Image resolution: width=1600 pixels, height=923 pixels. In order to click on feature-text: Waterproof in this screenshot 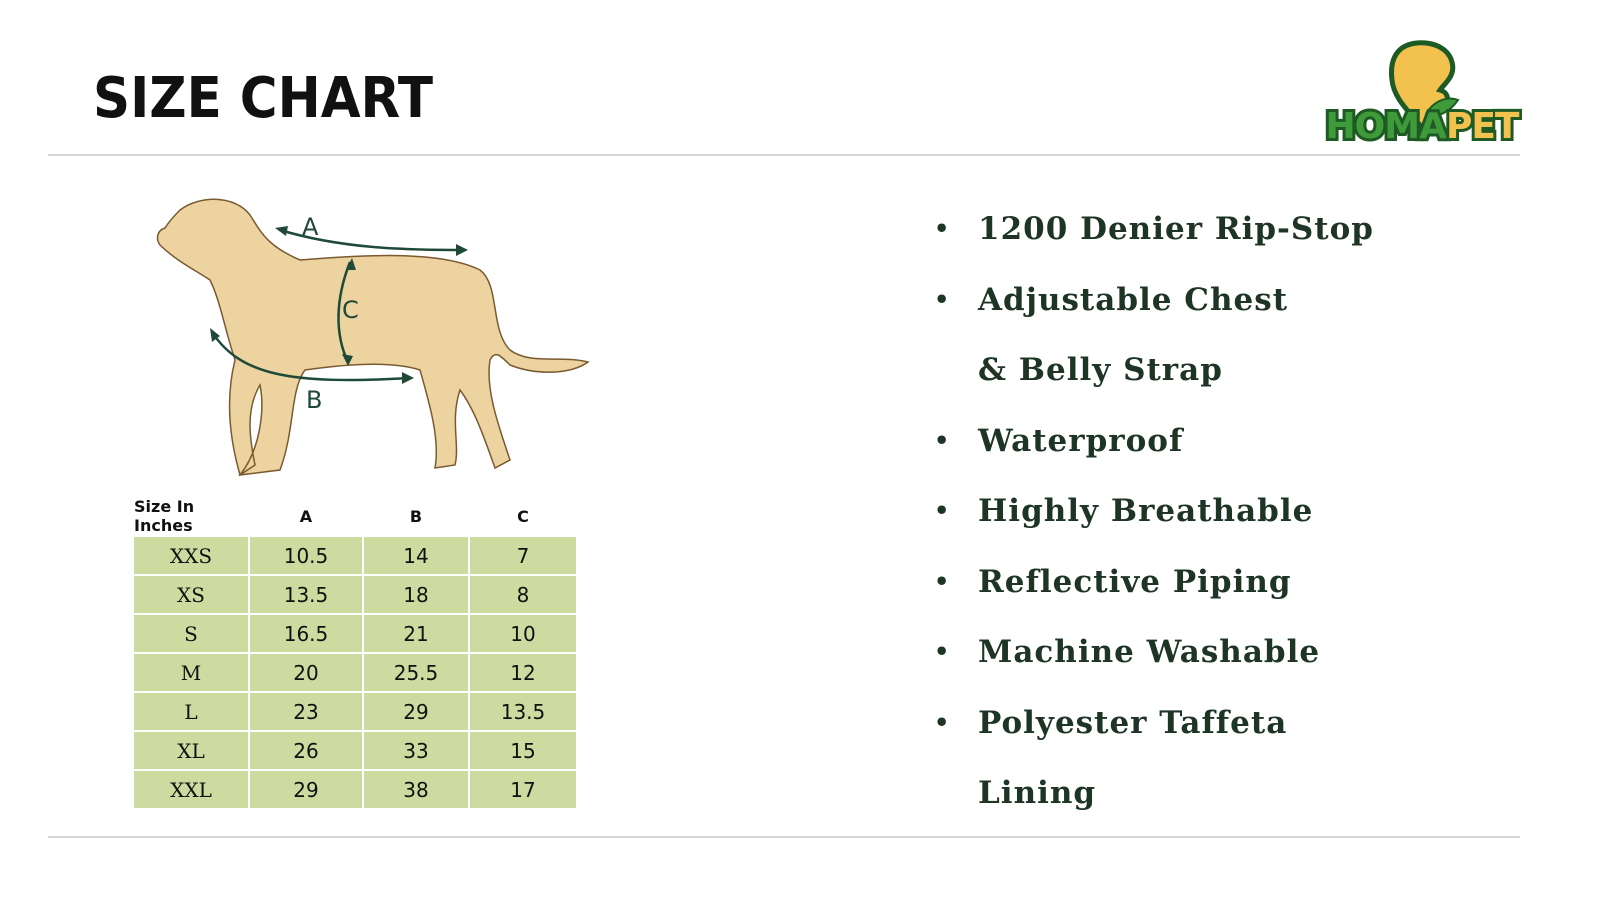, I will do `click(1081, 440)`.